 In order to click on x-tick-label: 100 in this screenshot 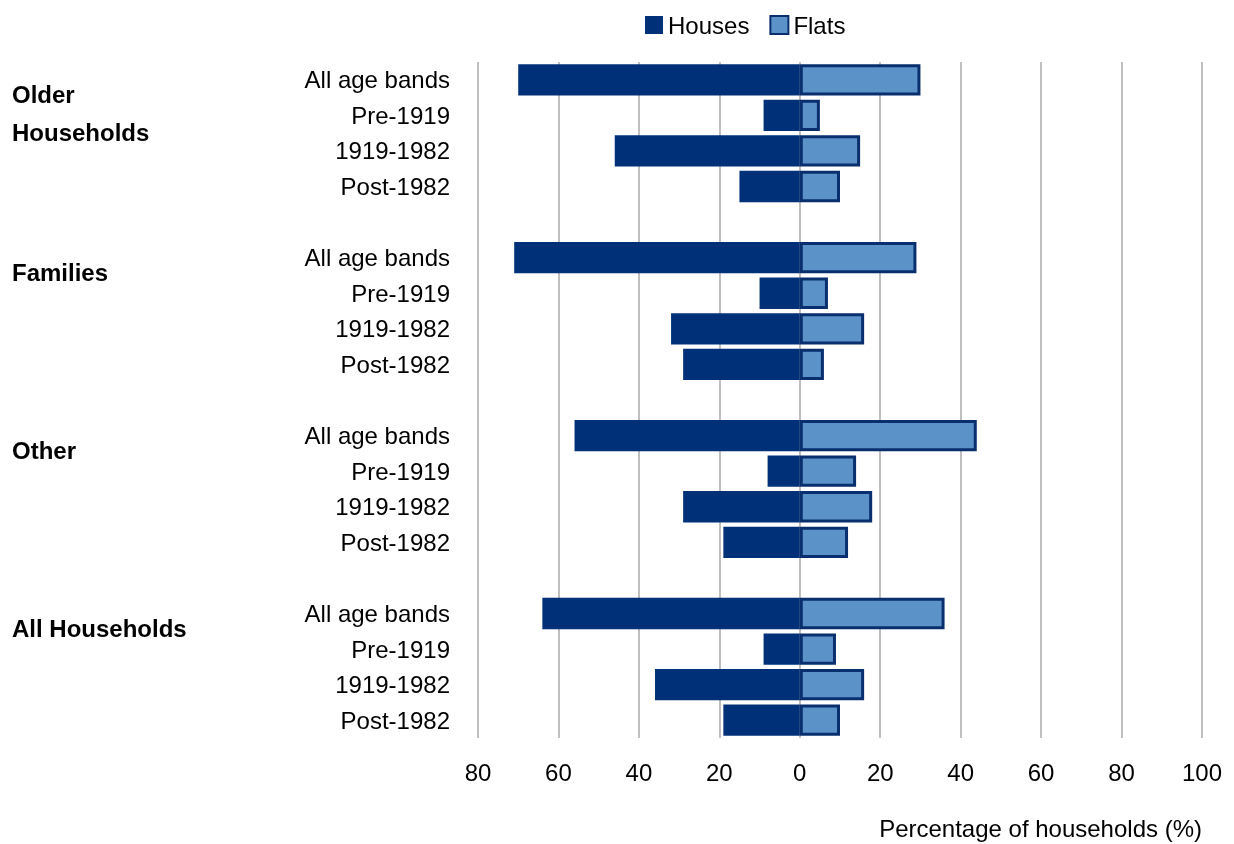, I will do `click(1202, 772)`.